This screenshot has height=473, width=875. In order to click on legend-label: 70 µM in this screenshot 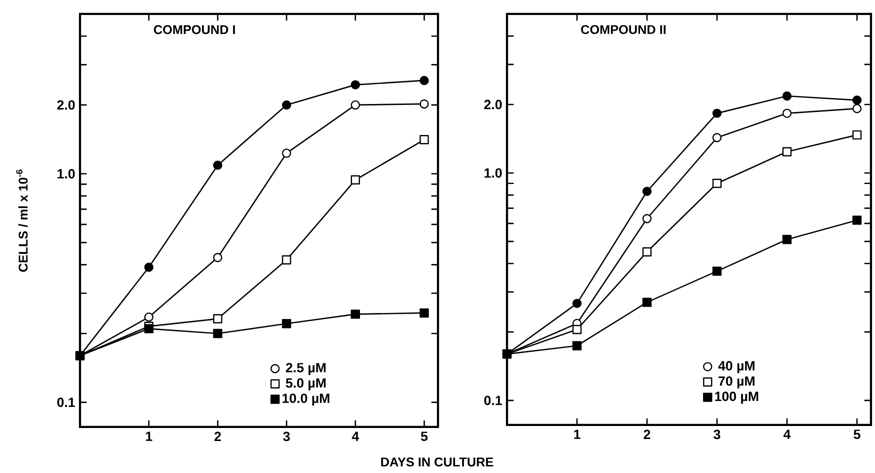, I will do `click(736, 382)`.